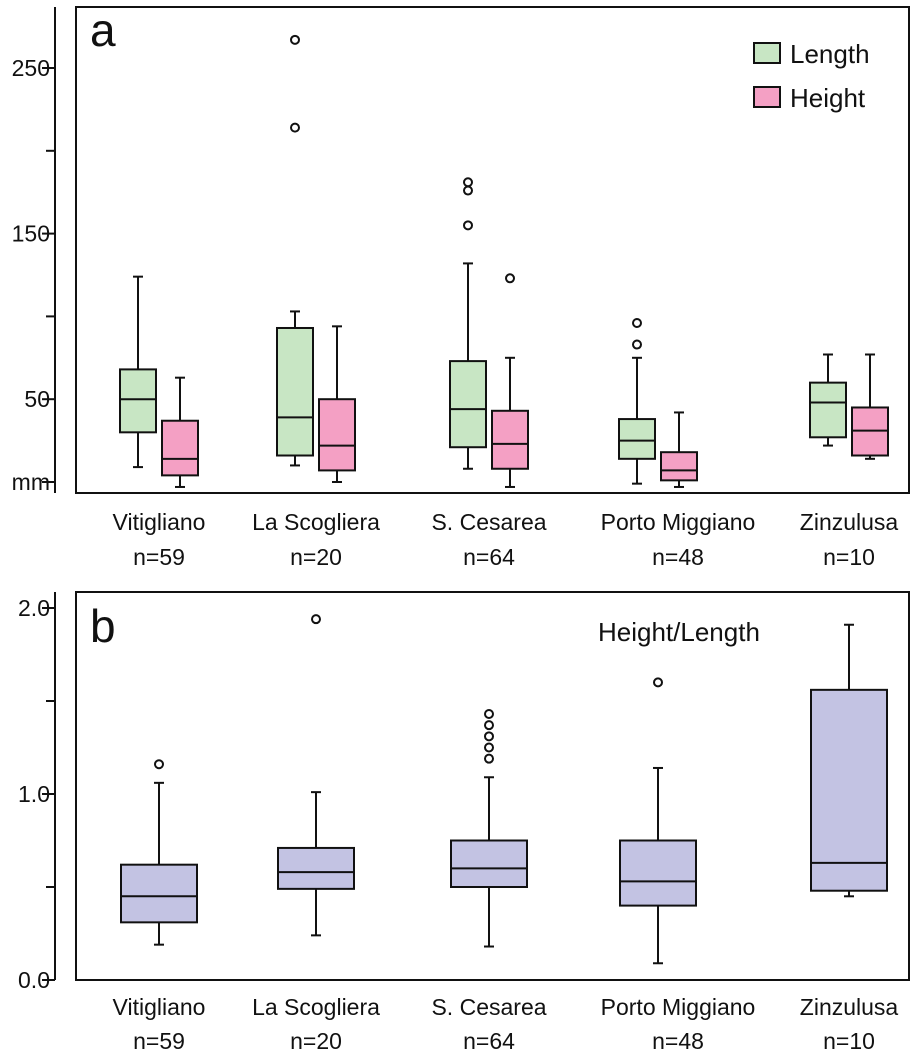 This screenshot has width=910, height=1053. I want to click on y-tick-label: 2.0, so click(34, 608).